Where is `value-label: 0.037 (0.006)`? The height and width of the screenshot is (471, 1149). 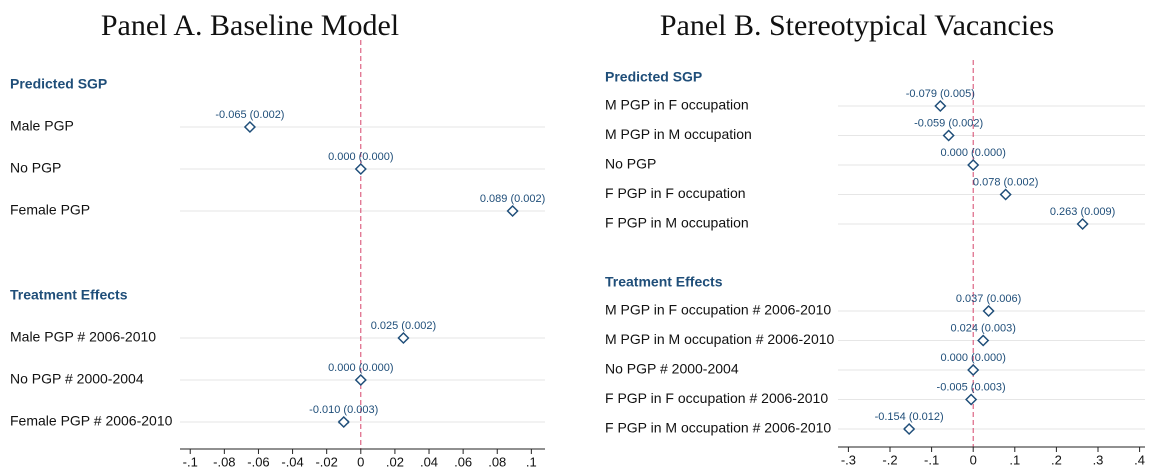 value-label: 0.037 (0.006) is located at coordinates (988, 299).